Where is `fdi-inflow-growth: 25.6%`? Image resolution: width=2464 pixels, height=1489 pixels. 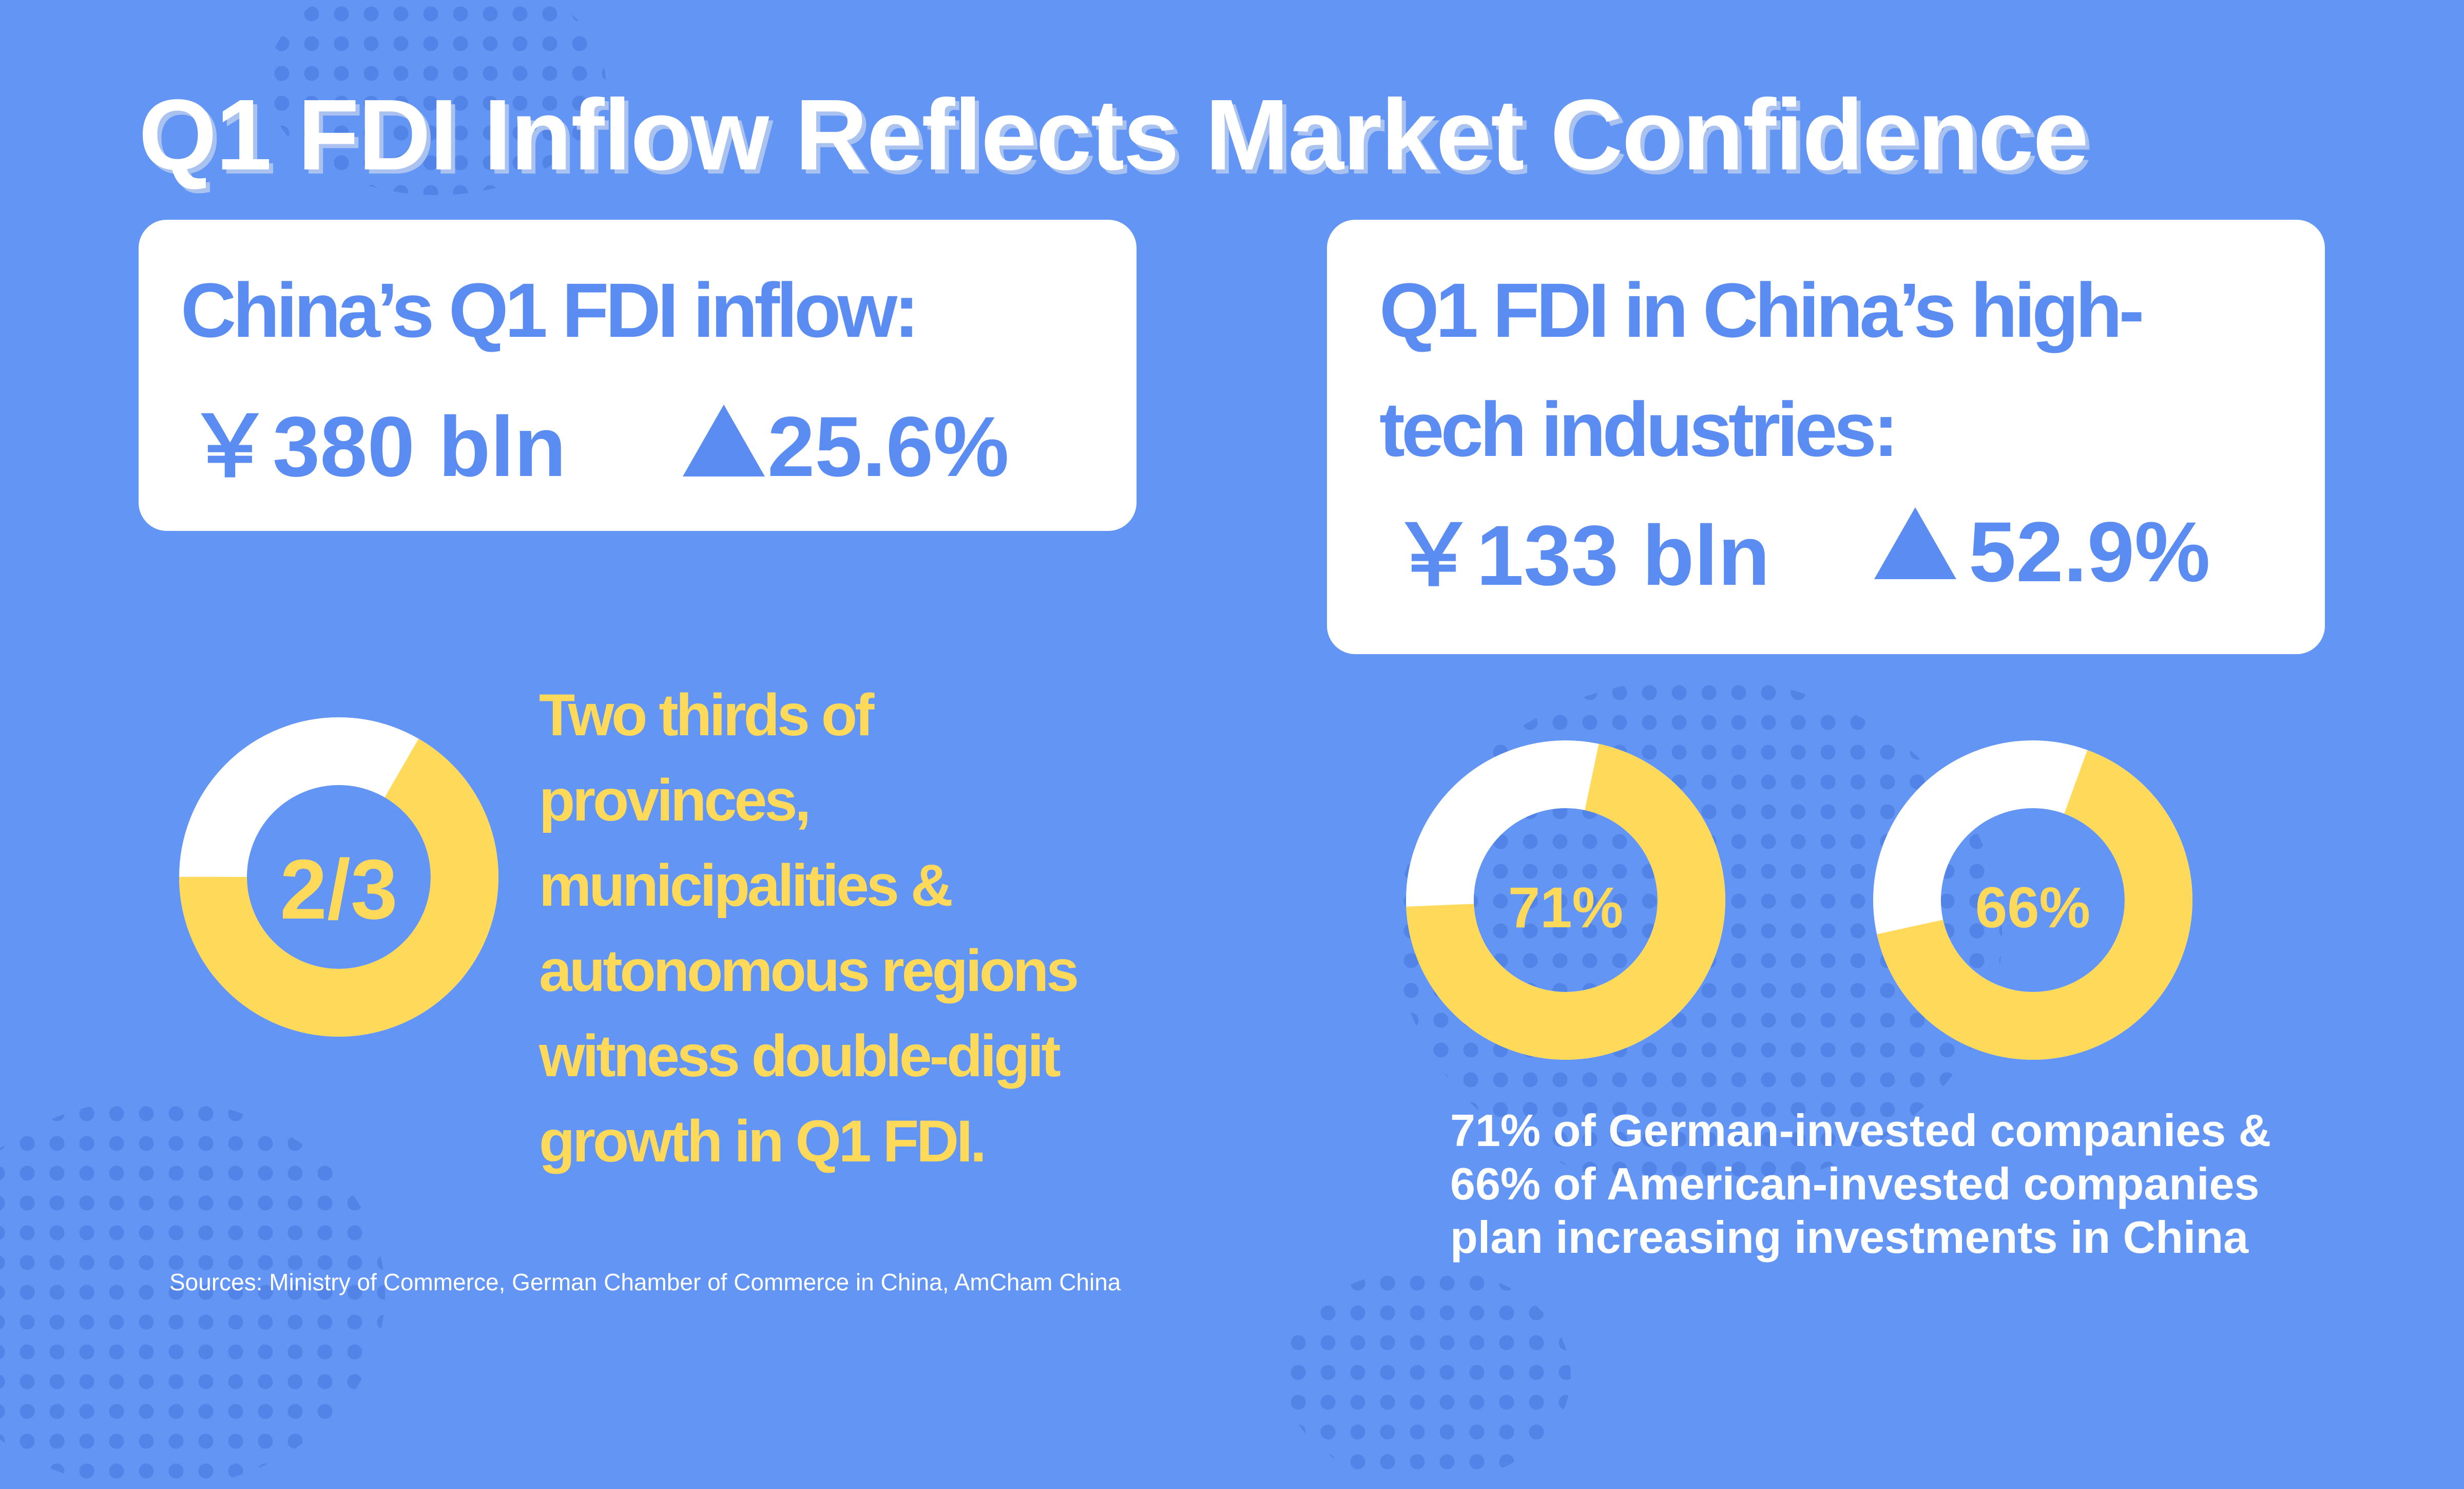 fdi-inflow-growth: 25.6% is located at coordinates (888, 447).